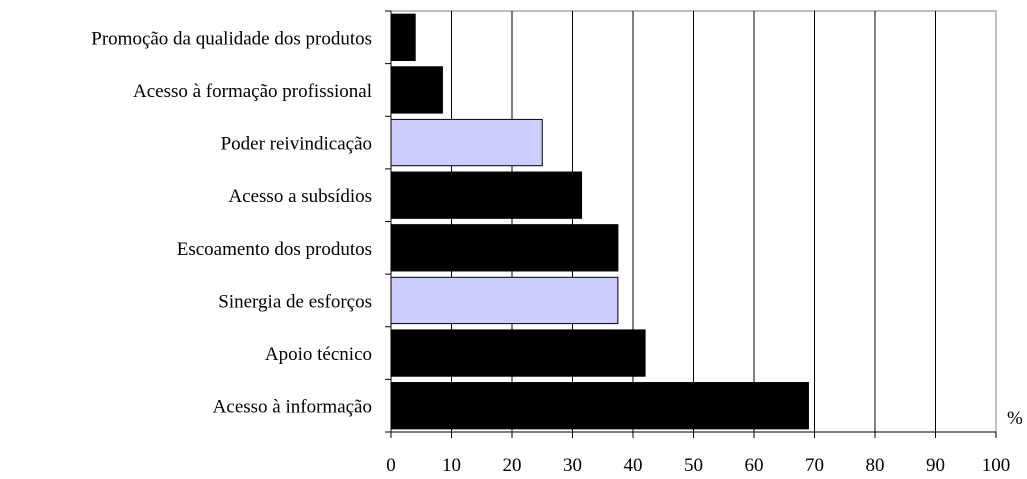  Describe the element at coordinates (512, 465) in the screenshot. I see `x-tick-label-20: 20` at that location.